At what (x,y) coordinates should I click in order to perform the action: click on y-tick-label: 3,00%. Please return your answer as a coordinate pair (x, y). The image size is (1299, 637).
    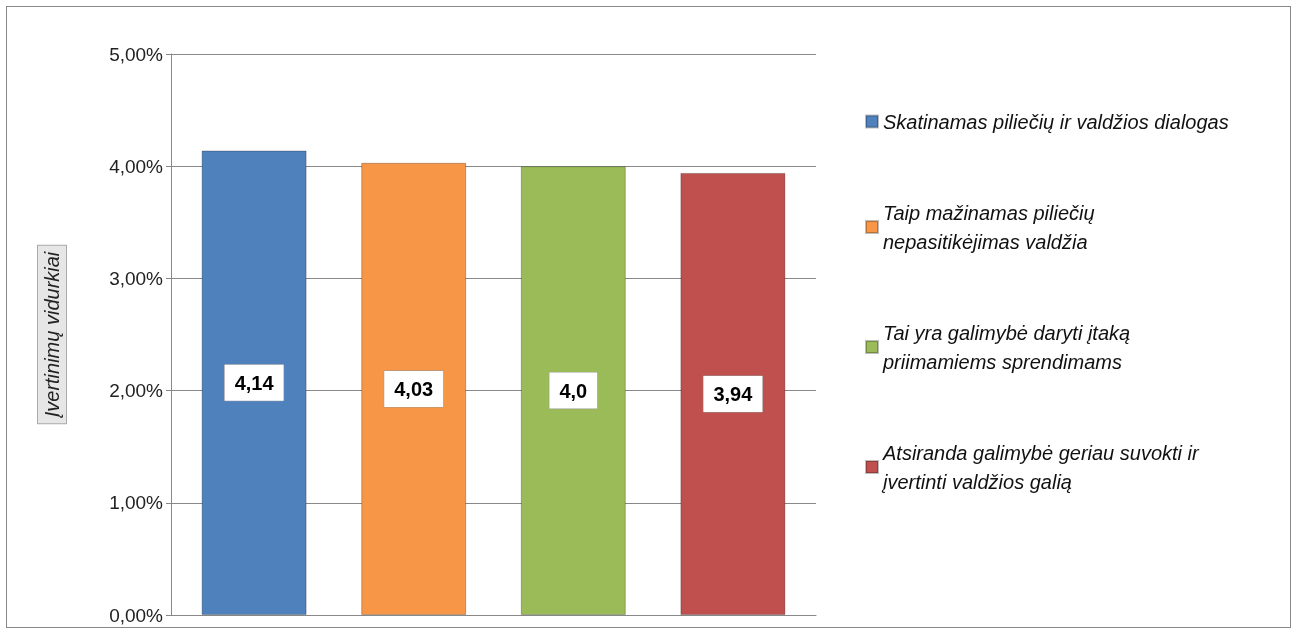
    Looking at the image, I should click on (136, 278).